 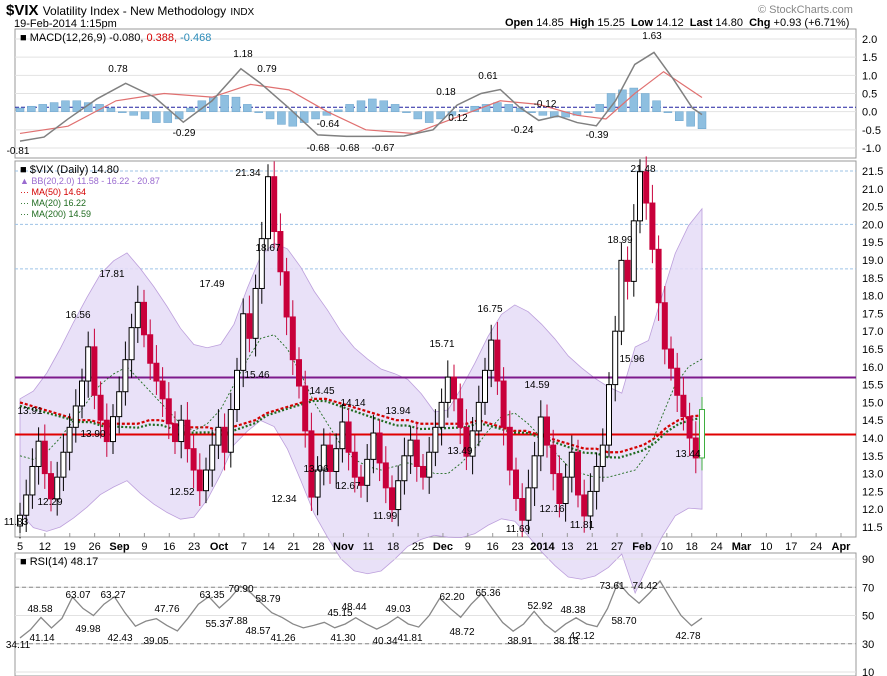 I want to click on x-tick-label: Apr, so click(x=842, y=547).